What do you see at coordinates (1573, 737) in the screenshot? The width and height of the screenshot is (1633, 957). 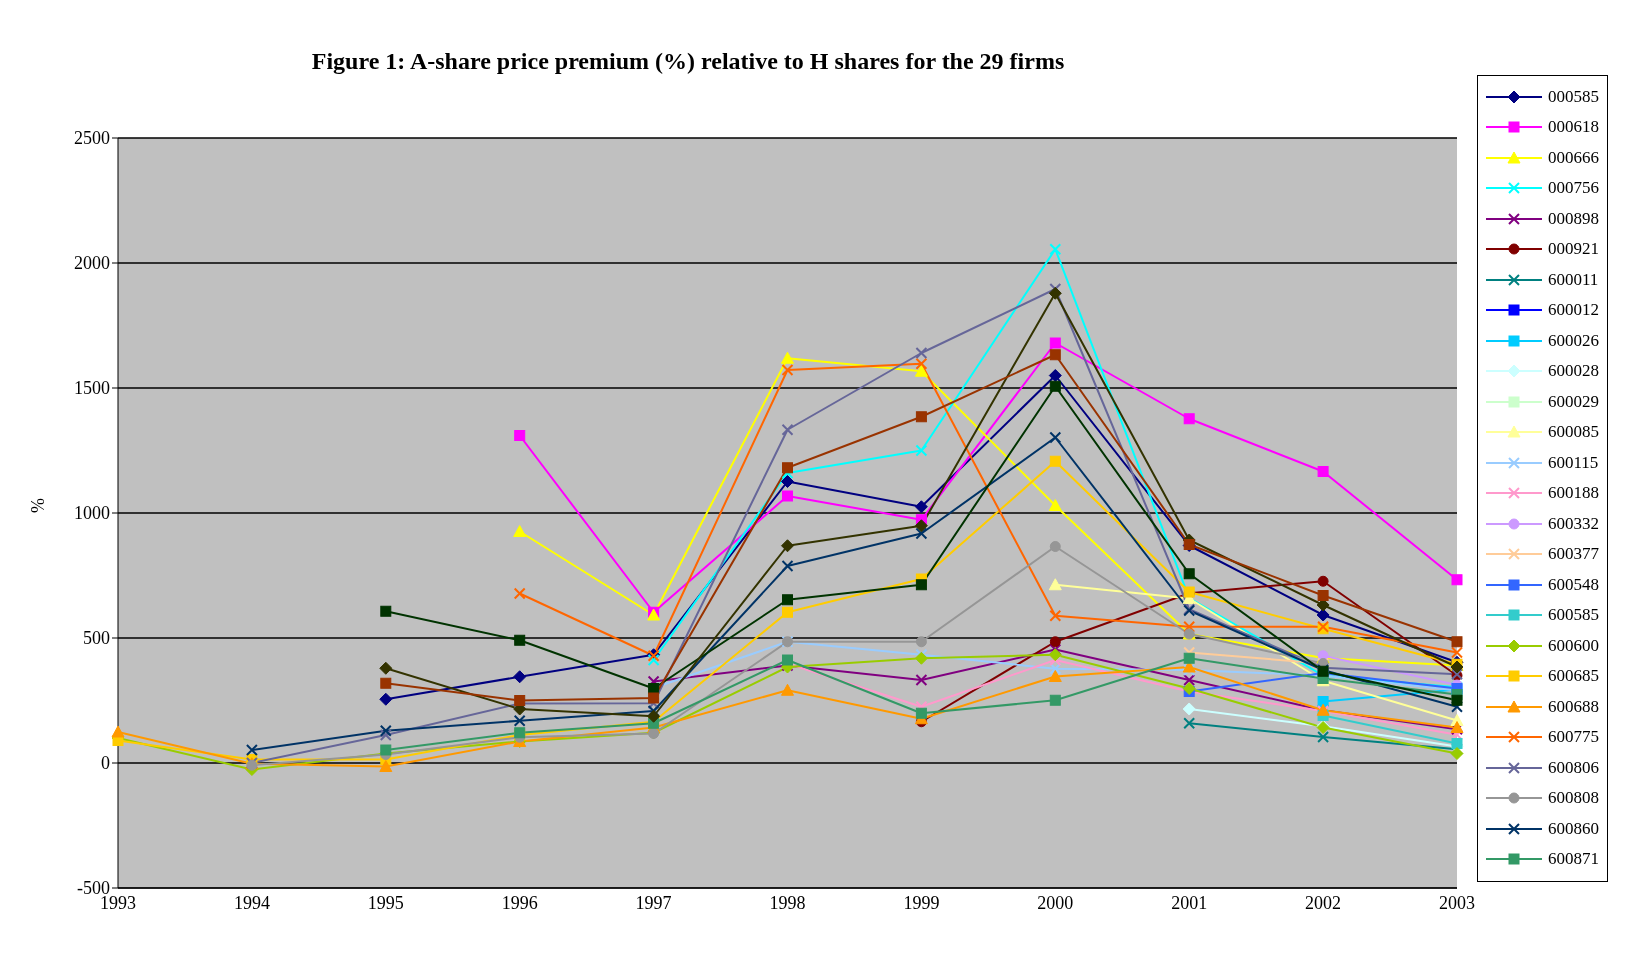 I see `legend-label: 600775` at bounding box center [1573, 737].